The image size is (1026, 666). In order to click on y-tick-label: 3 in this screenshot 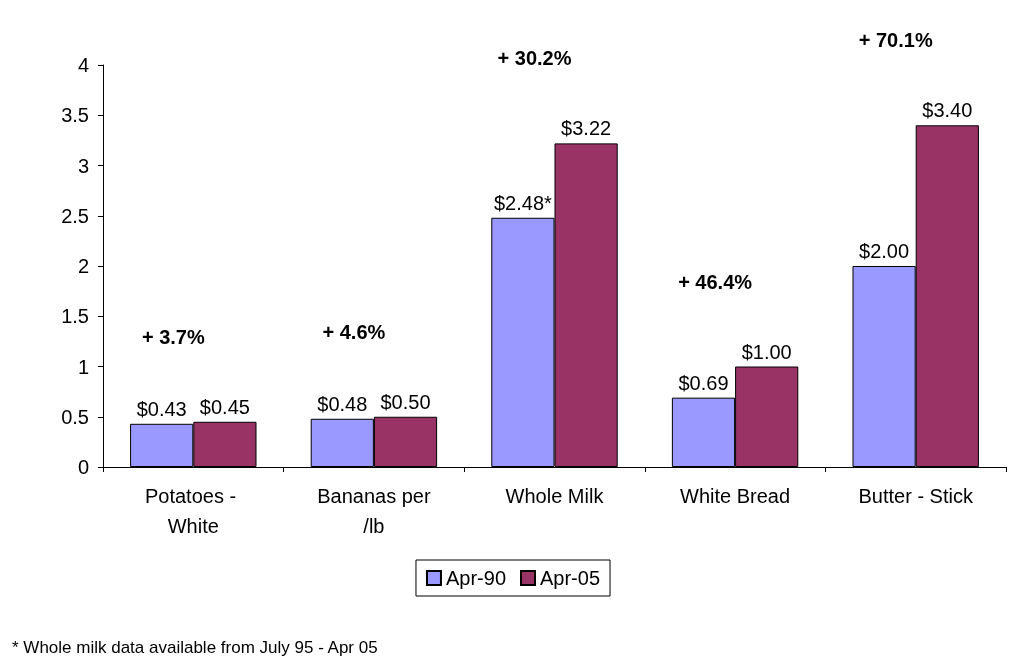, I will do `click(83, 165)`.